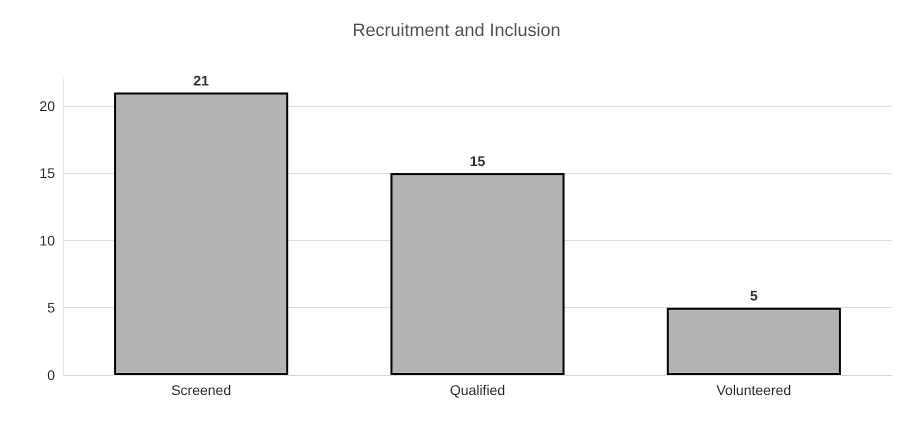 The width and height of the screenshot is (913, 434). I want to click on y-tick-label: 5, so click(51, 308).